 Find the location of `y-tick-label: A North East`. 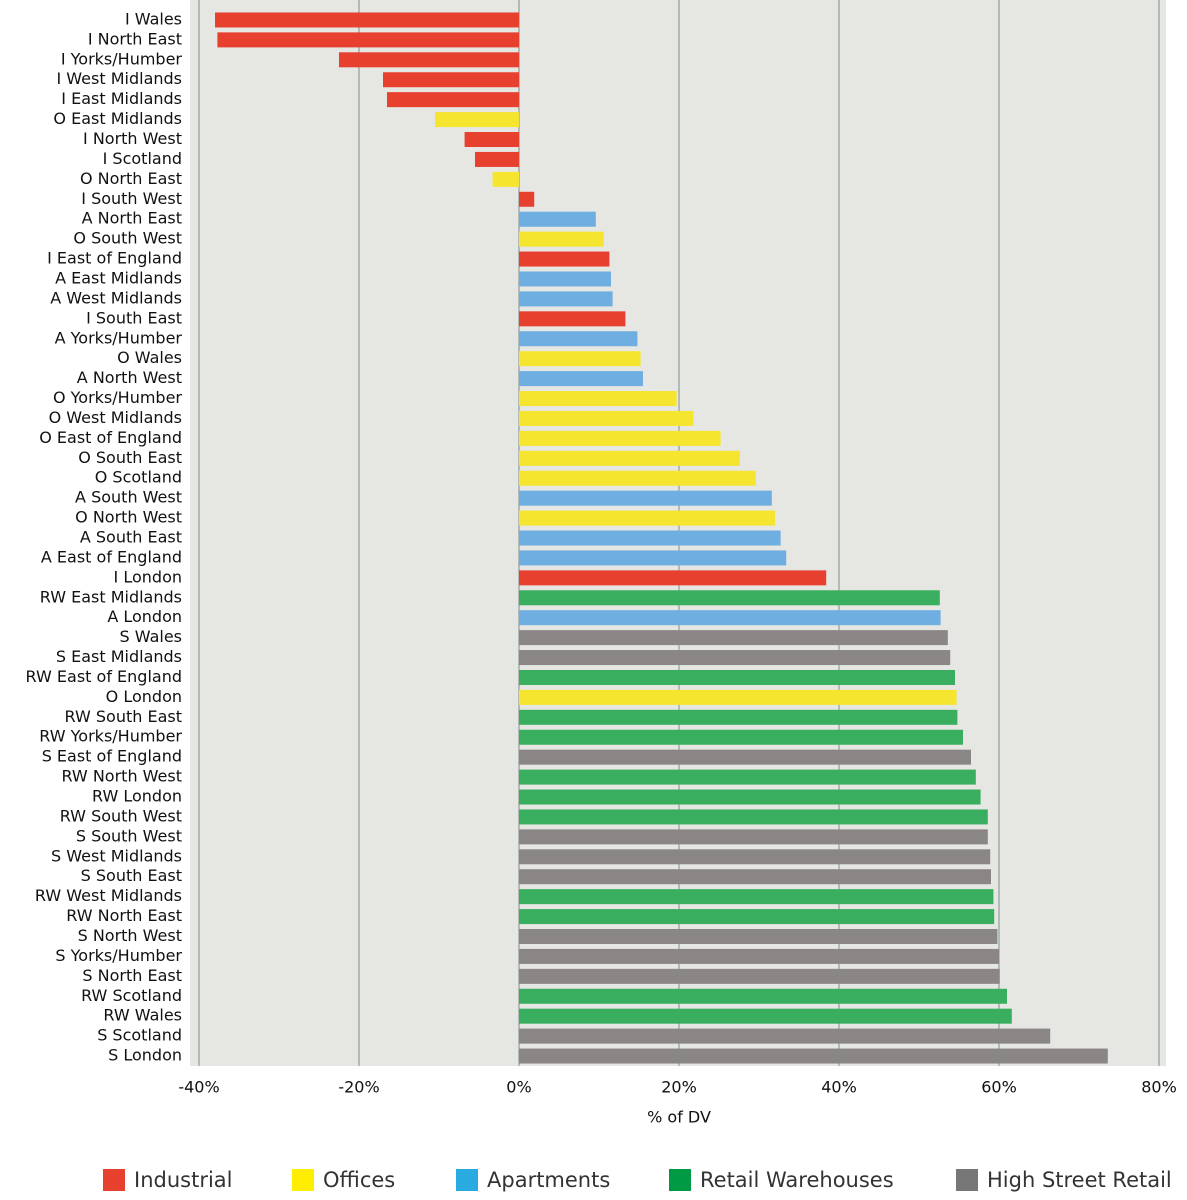

y-tick-label: A North East is located at coordinates (132, 218).